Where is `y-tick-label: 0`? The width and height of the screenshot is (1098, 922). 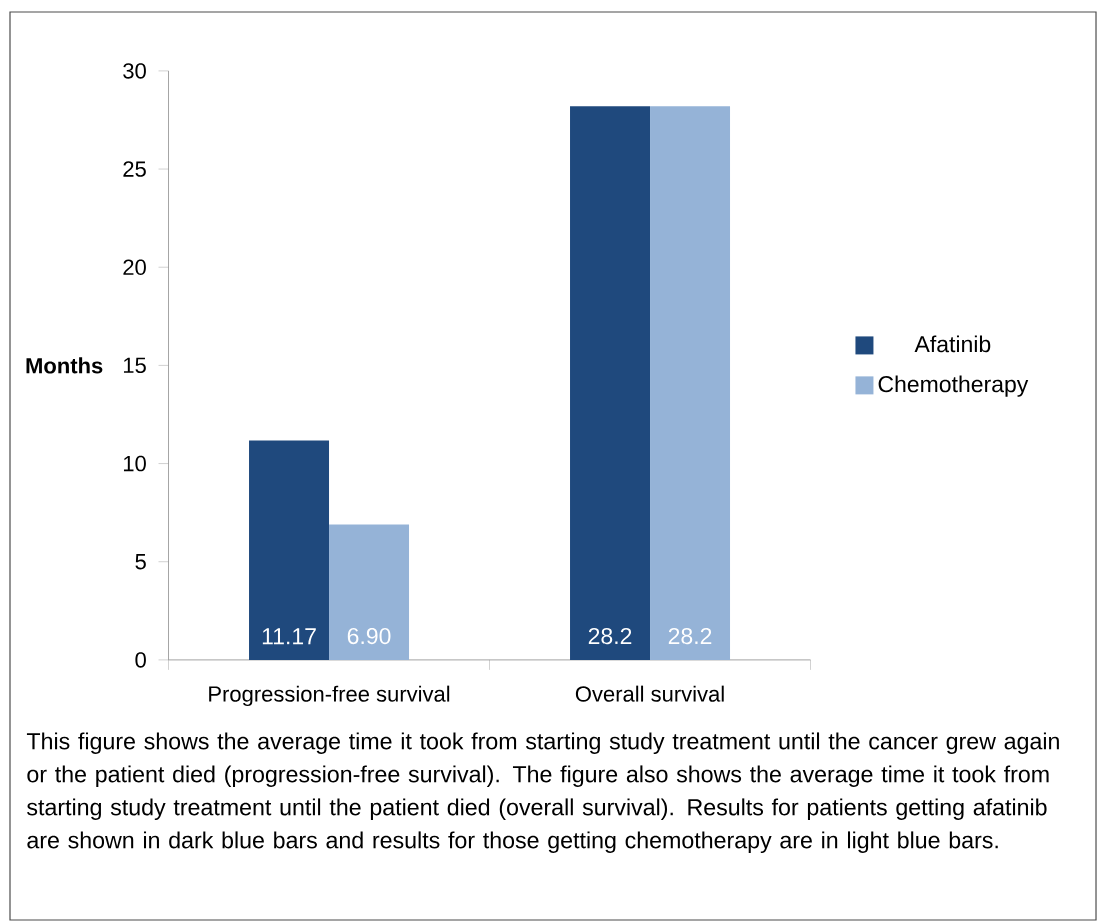
y-tick-label: 0 is located at coordinates (140, 660).